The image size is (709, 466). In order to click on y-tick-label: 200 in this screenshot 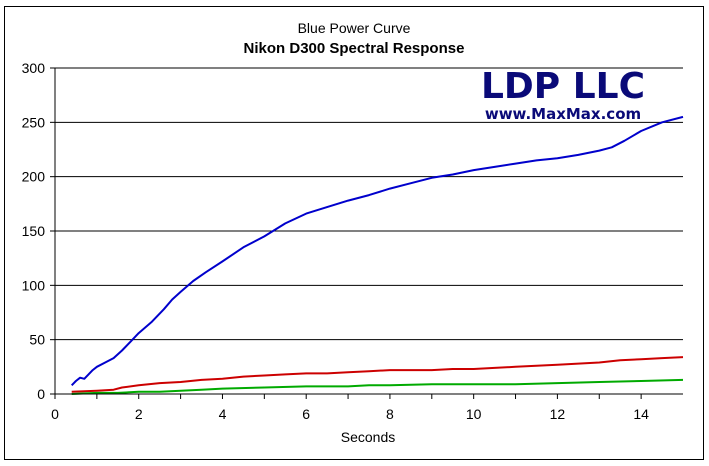, I will do `click(34, 177)`.